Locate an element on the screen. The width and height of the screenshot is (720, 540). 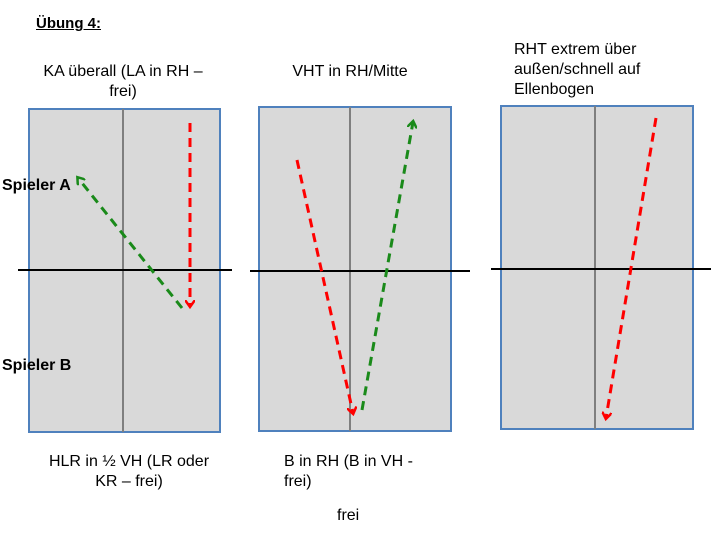
extra-label: frei is located at coordinates (348, 515).